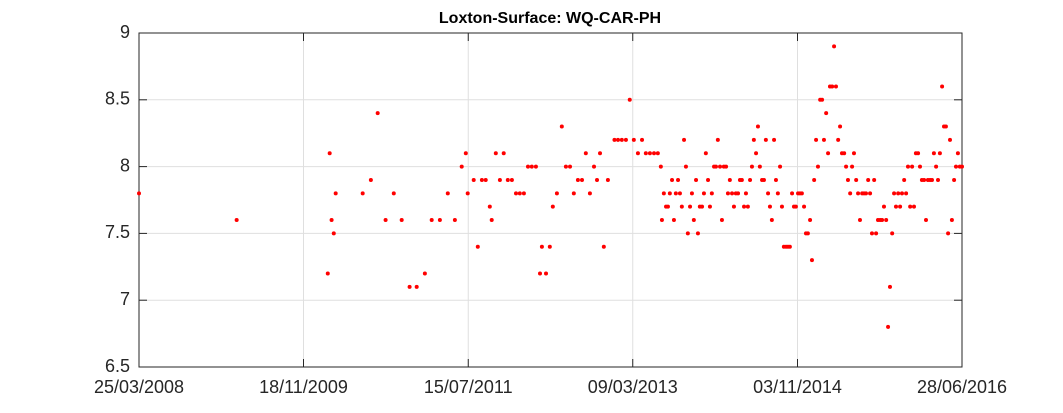 The height and width of the screenshot is (413, 1063). Describe the element at coordinates (117, 232) in the screenshot. I see `y-tick-label: 7.5` at that location.